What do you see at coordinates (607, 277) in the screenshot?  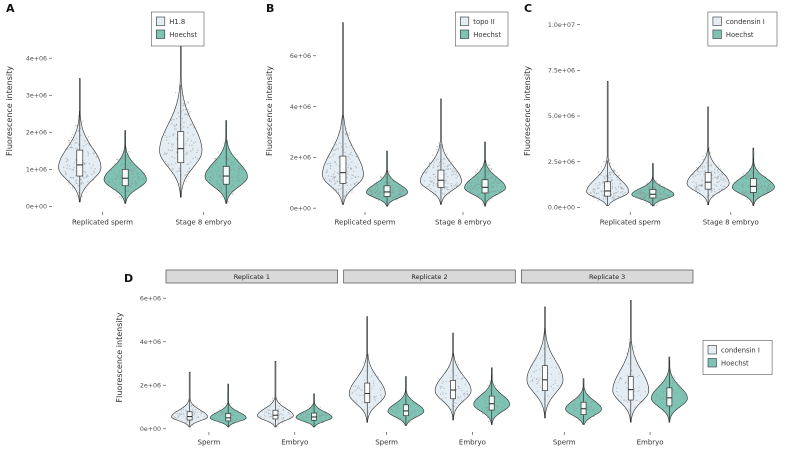 I see `facet-strip-label: Replicate 3` at bounding box center [607, 277].